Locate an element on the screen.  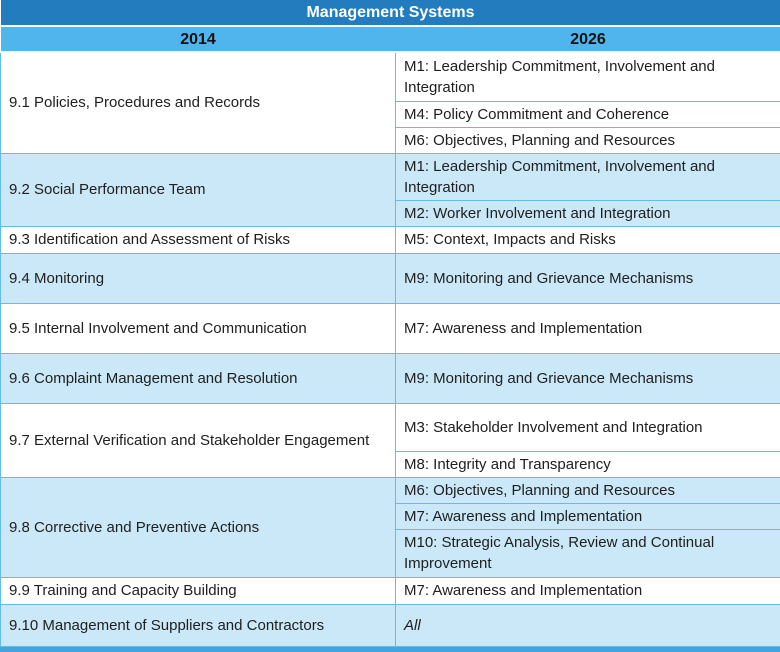
title-row: Management Systems is located at coordinates (390, 13).